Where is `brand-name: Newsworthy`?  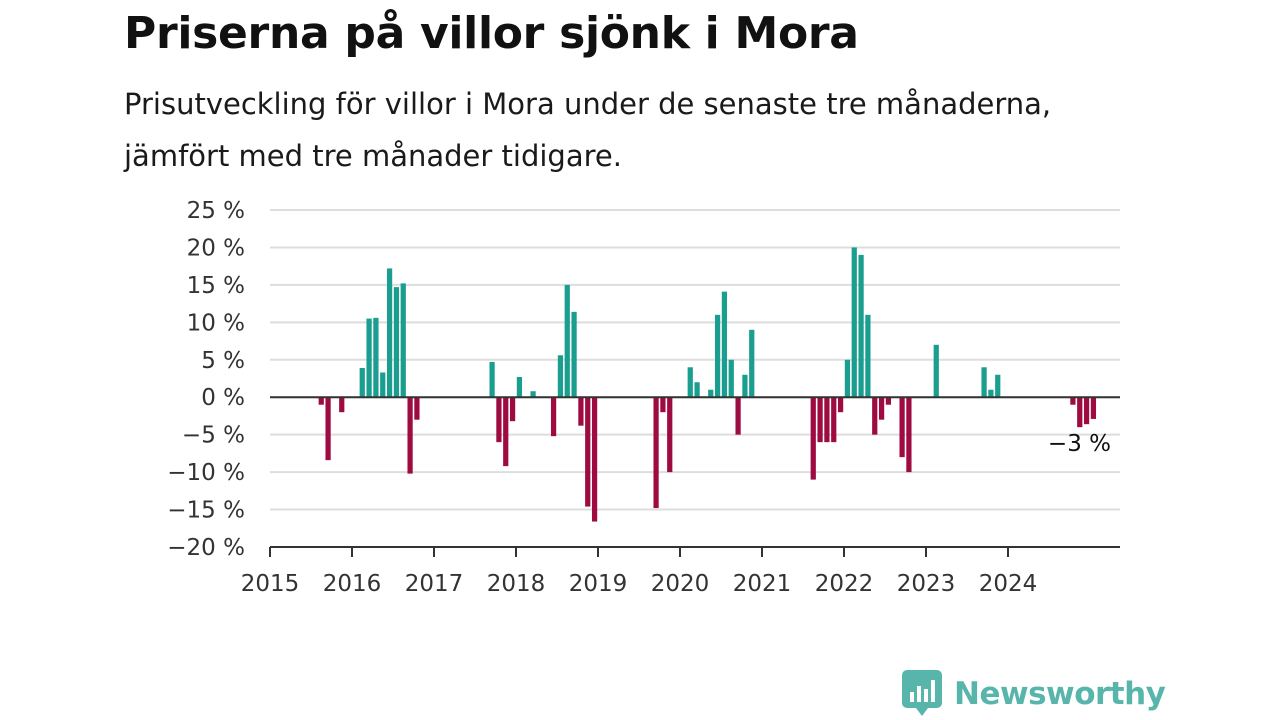
brand-name: Newsworthy is located at coordinates (1060, 694).